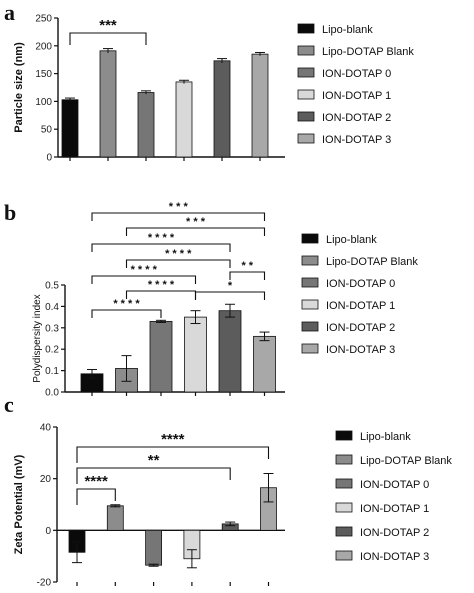 The image size is (474, 593). I want to click on y-tick-label: 250, so click(43, 19).